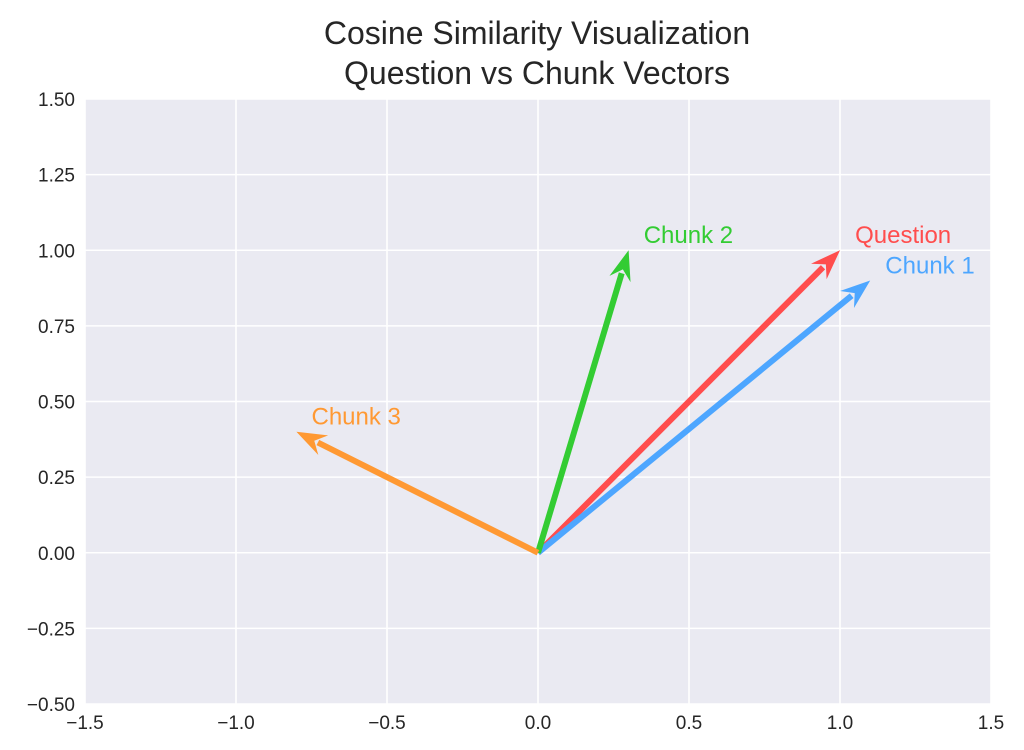 The height and width of the screenshot is (750, 1024). Describe the element at coordinates (56, 251) in the screenshot. I see `y-tick-label: 1.00` at that location.